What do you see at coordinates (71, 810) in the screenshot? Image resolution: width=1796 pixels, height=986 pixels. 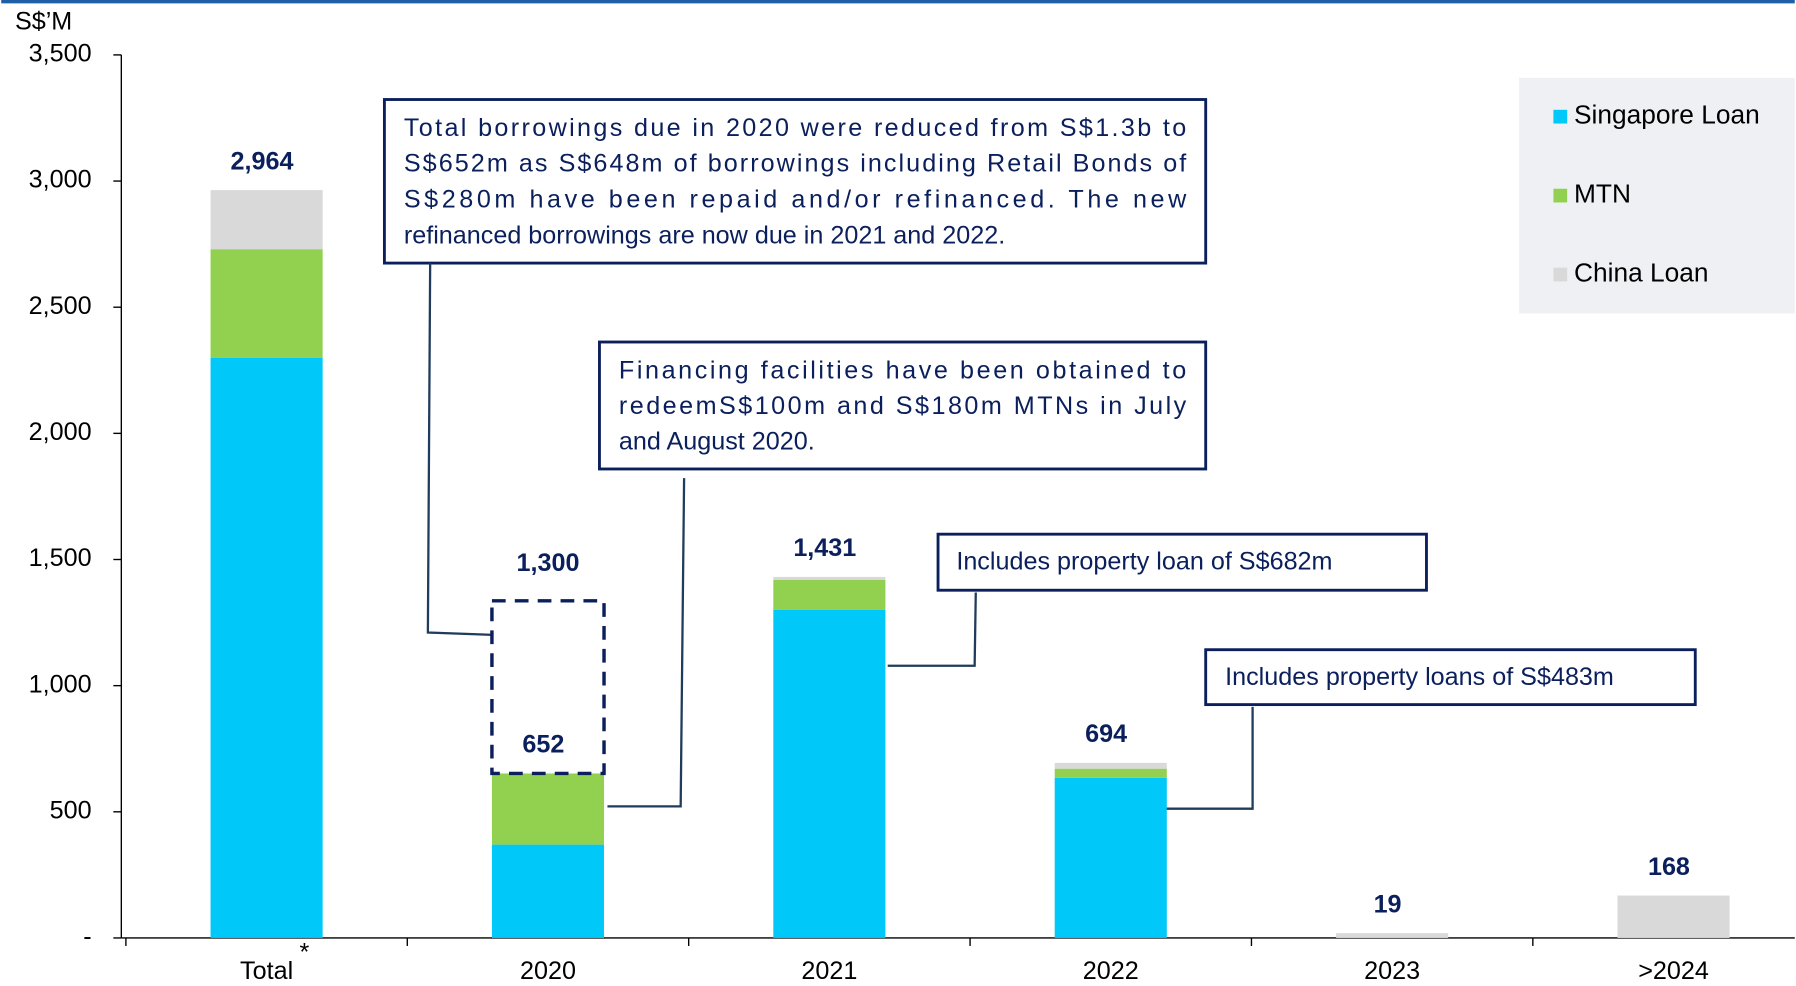 I see `y-tick-label: 500` at bounding box center [71, 810].